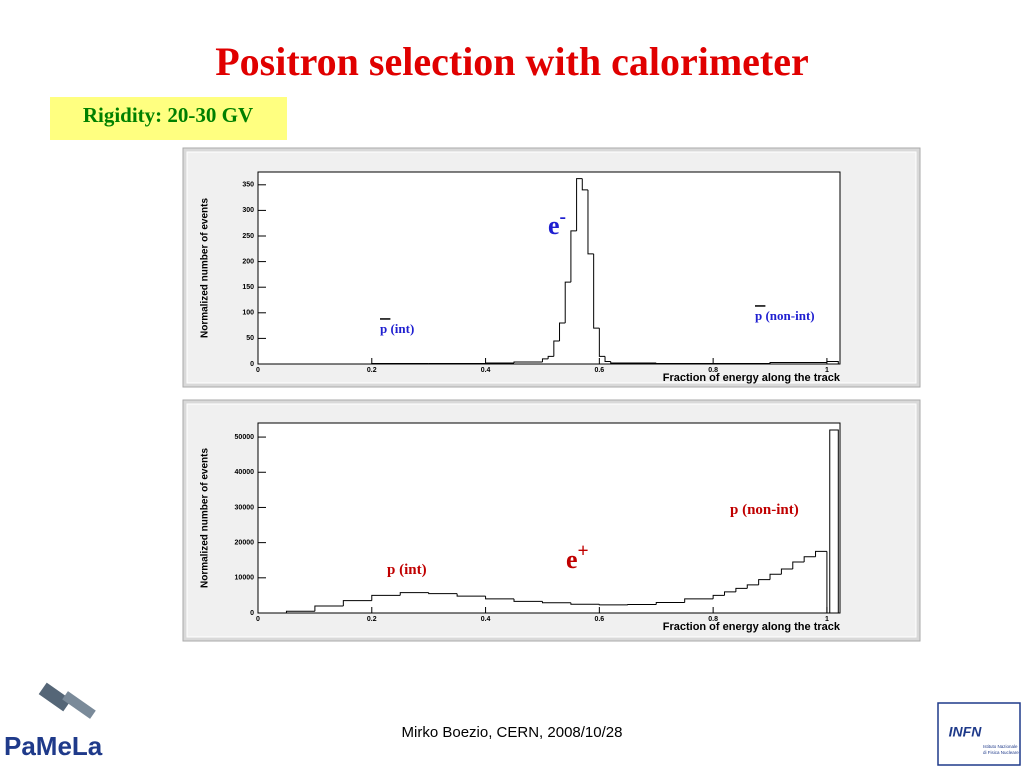  What do you see at coordinates (248, 261) in the screenshot?
I see `y-tick-label: 200` at bounding box center [248, 261].